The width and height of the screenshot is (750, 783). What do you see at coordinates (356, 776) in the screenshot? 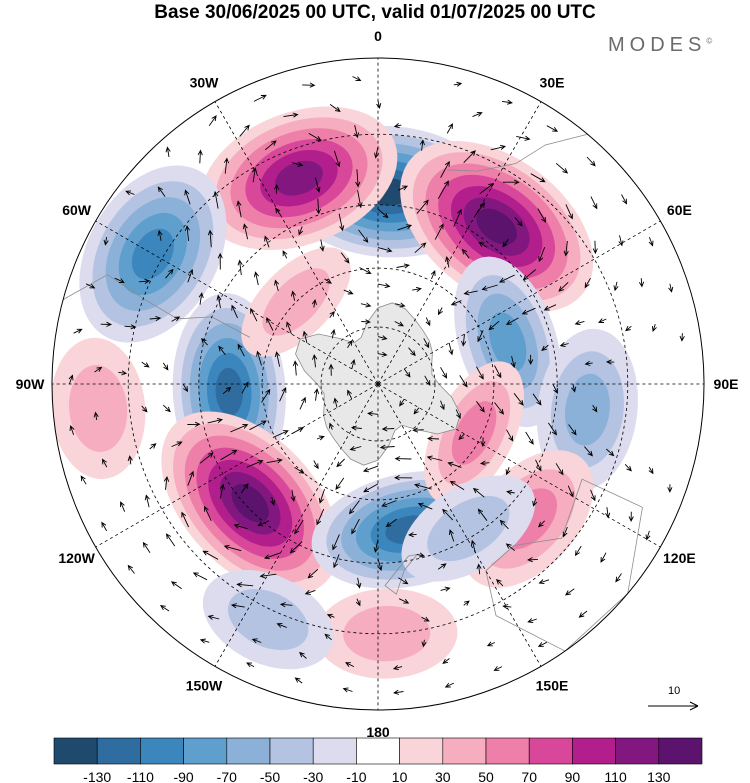
I see `colorbar-tick-label: -10` at bounding box center [356, 776].